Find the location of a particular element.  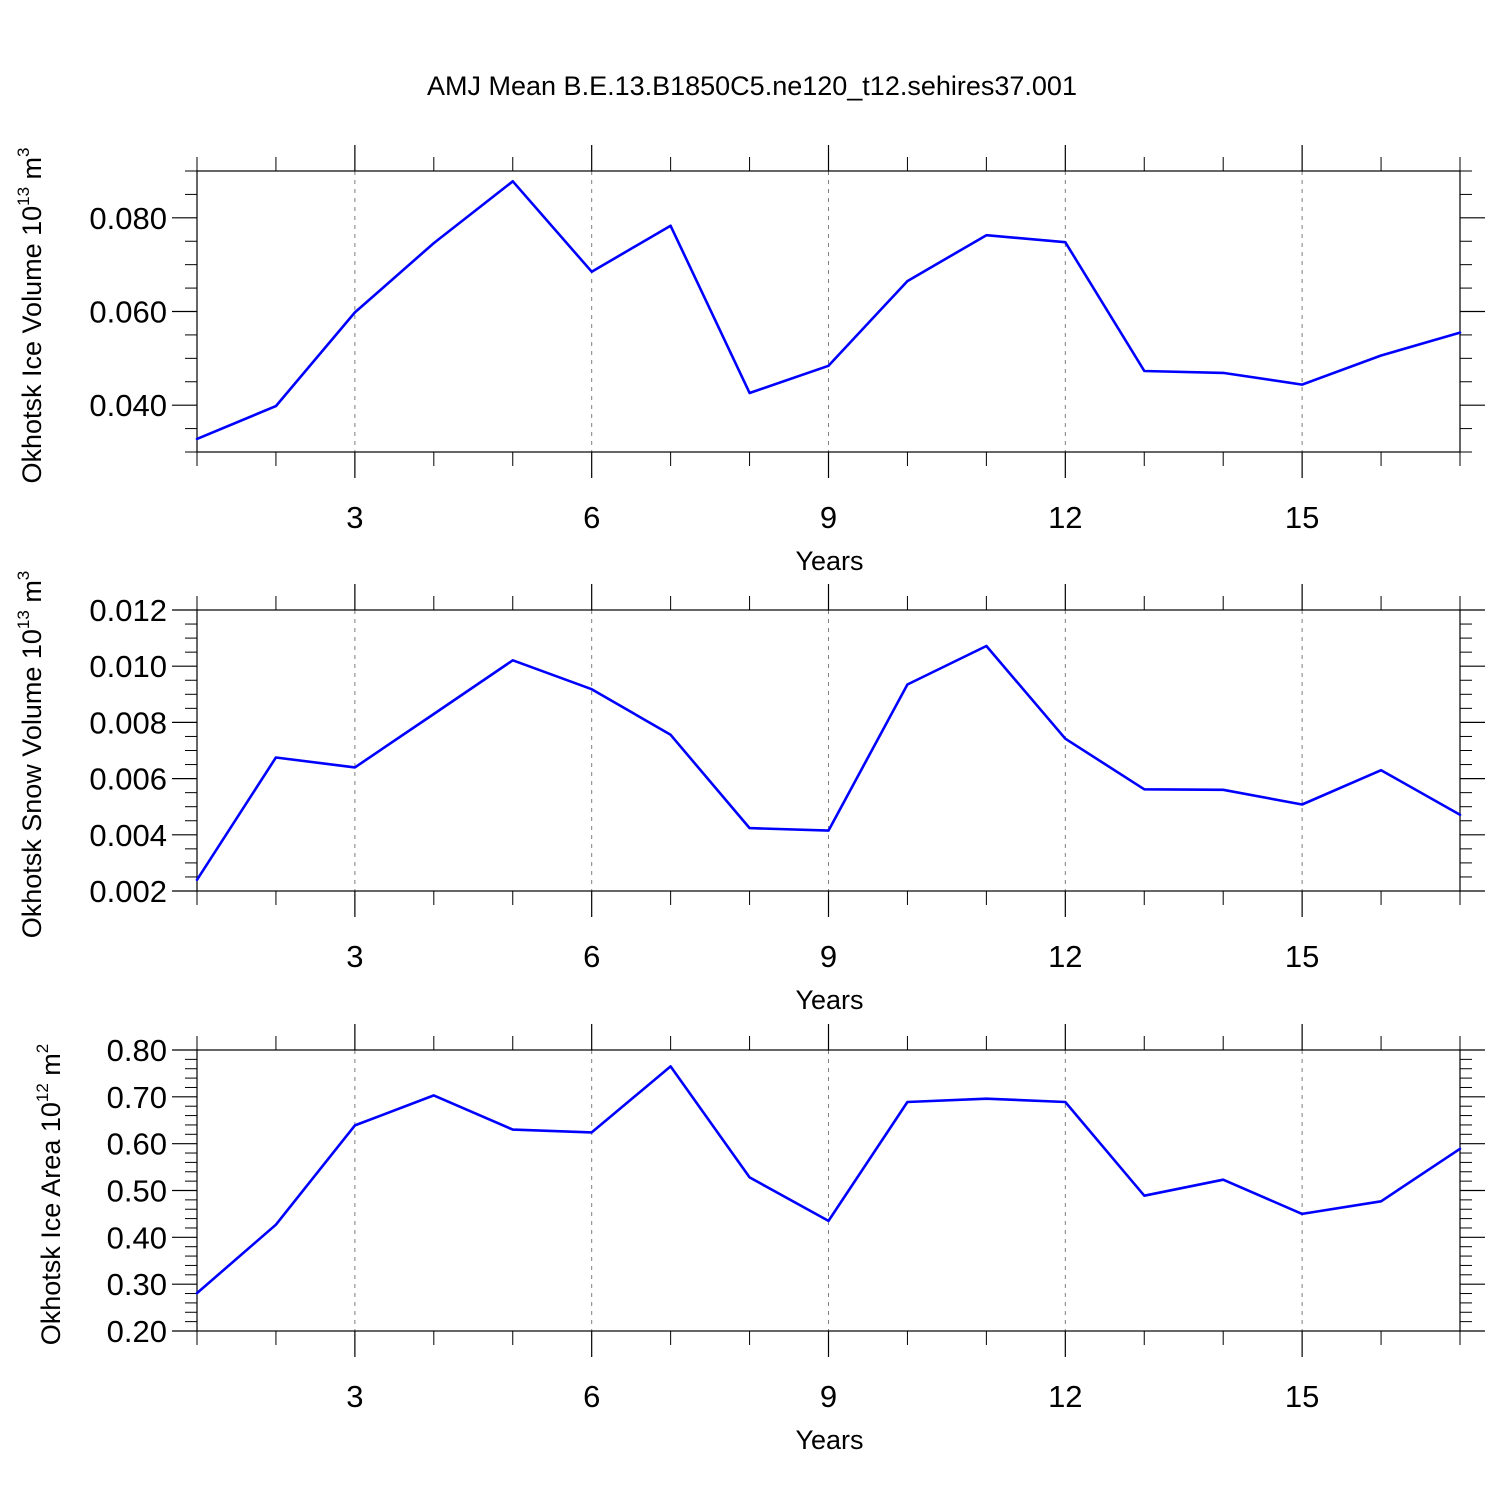

y-axis-title-part: Okhotsk Snow Volume 10 is located at coordinates (32, 783).